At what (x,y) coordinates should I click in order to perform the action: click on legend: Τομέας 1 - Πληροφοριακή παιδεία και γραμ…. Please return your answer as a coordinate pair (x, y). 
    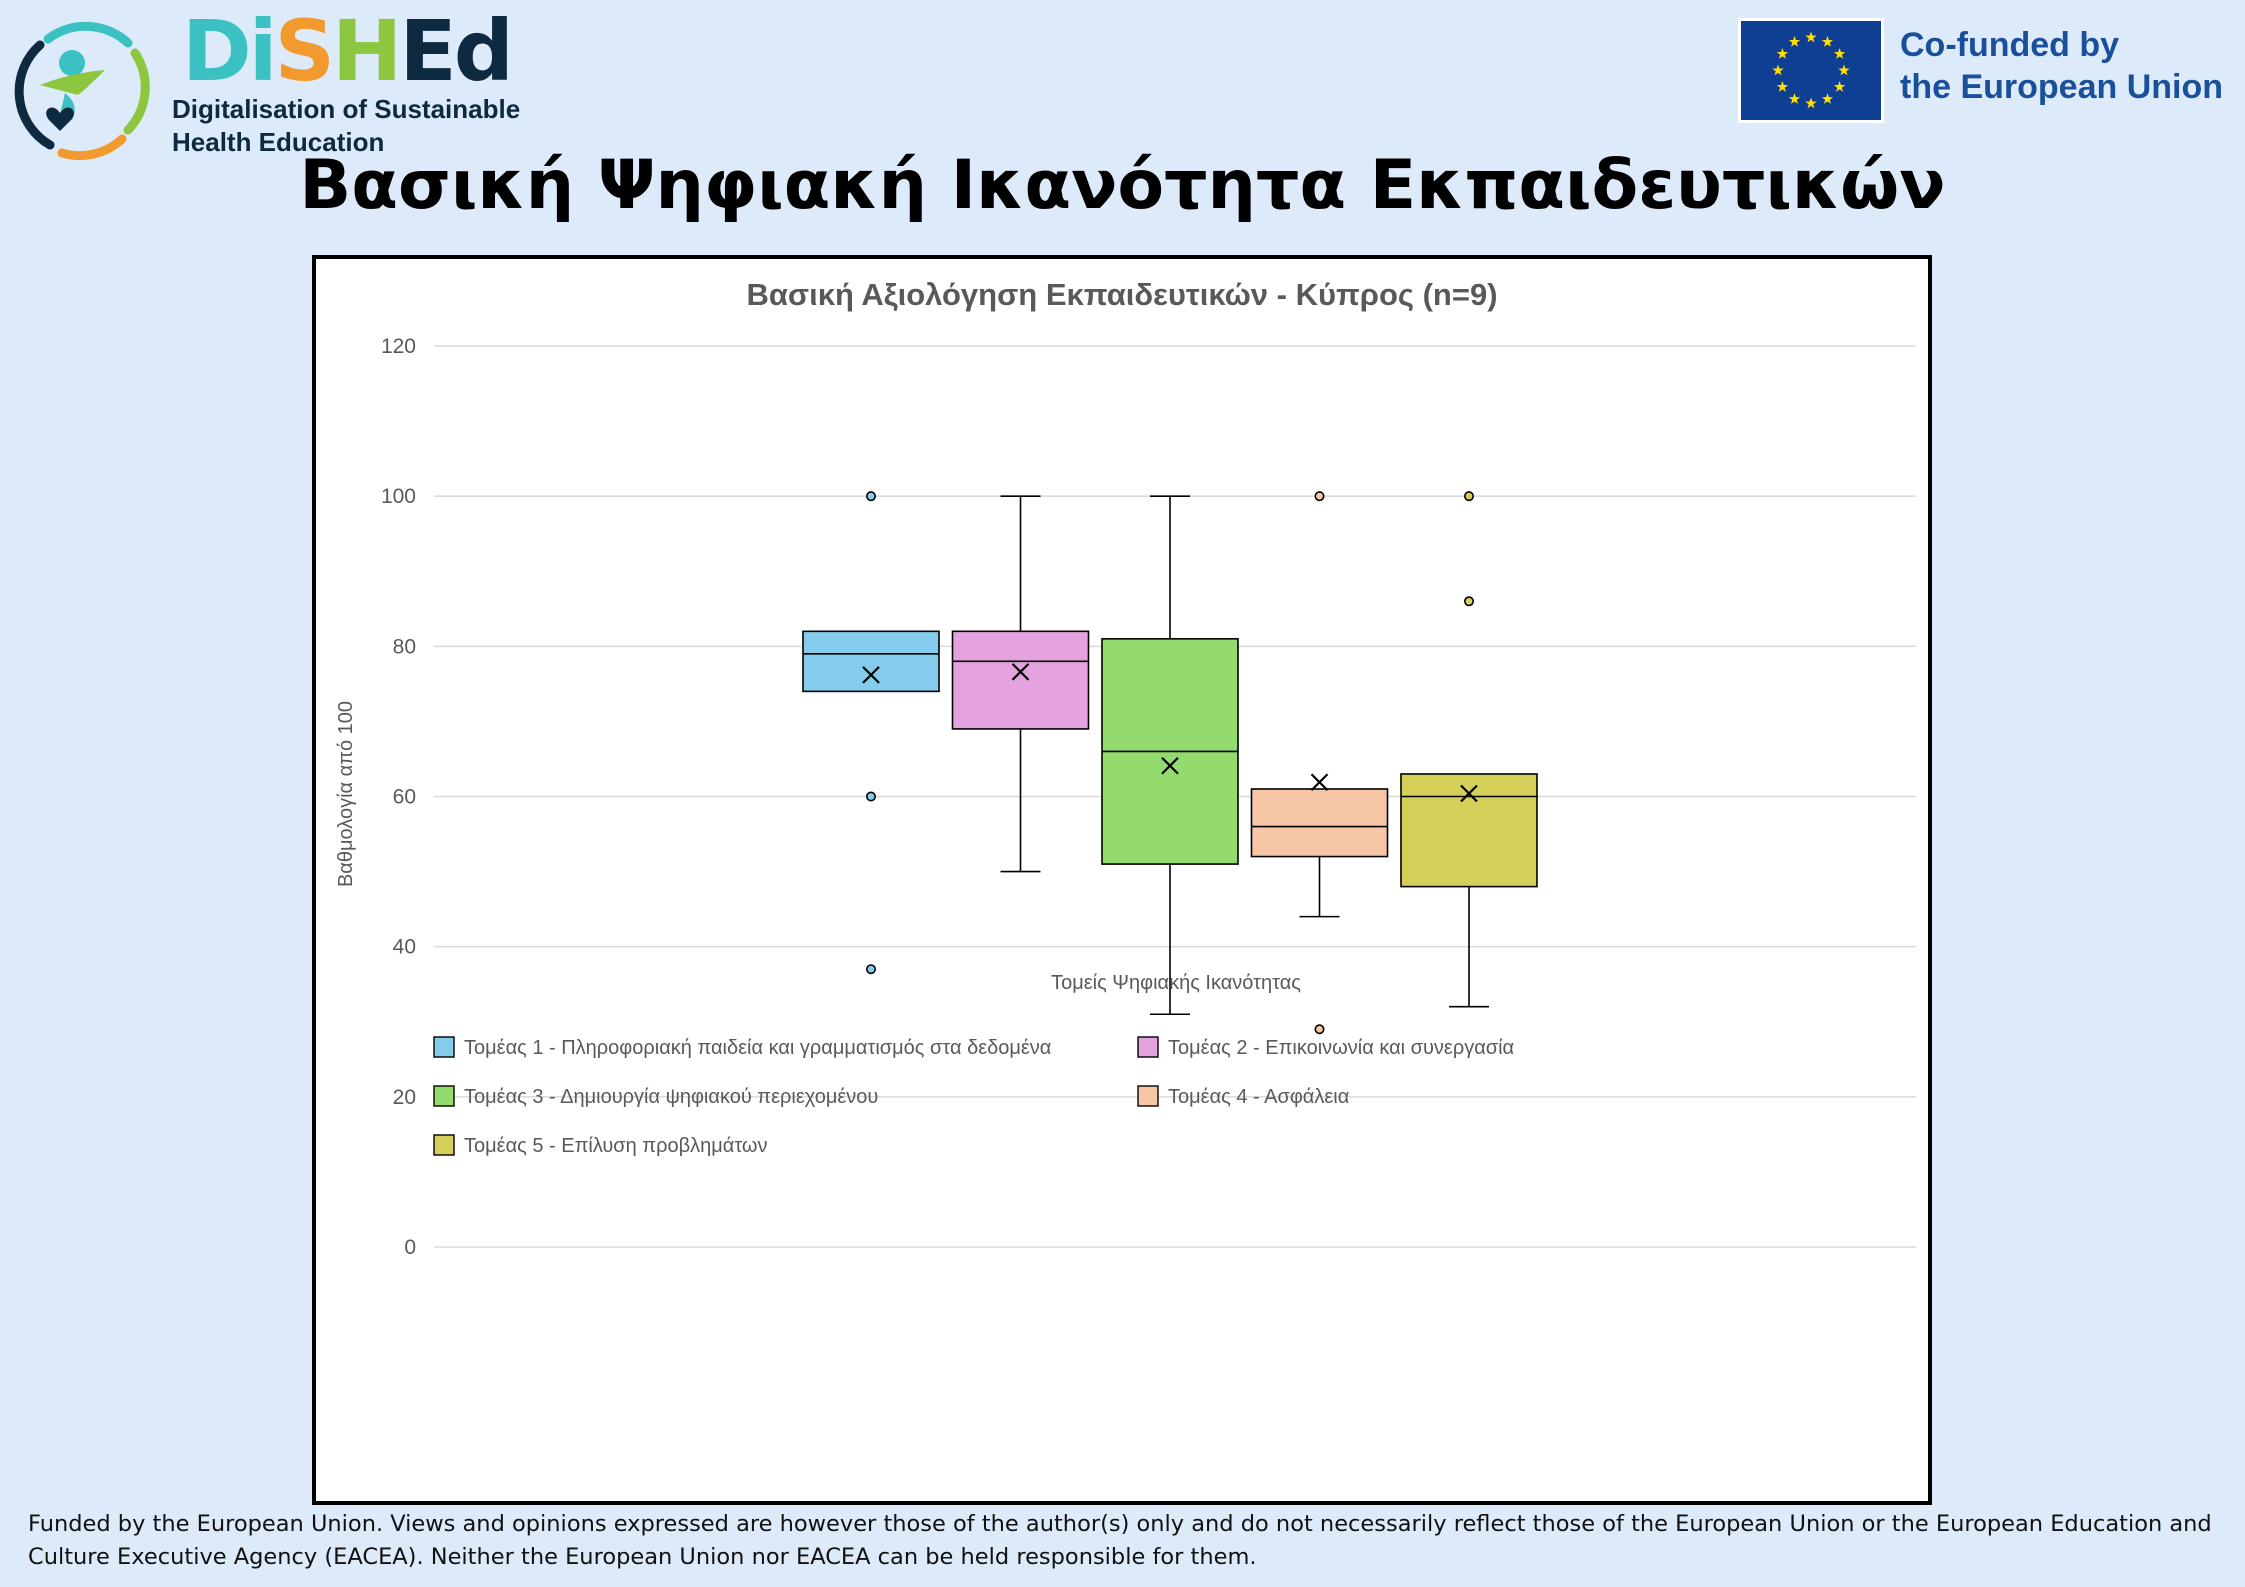
    Looking at the image, I should click on (973, 1096).